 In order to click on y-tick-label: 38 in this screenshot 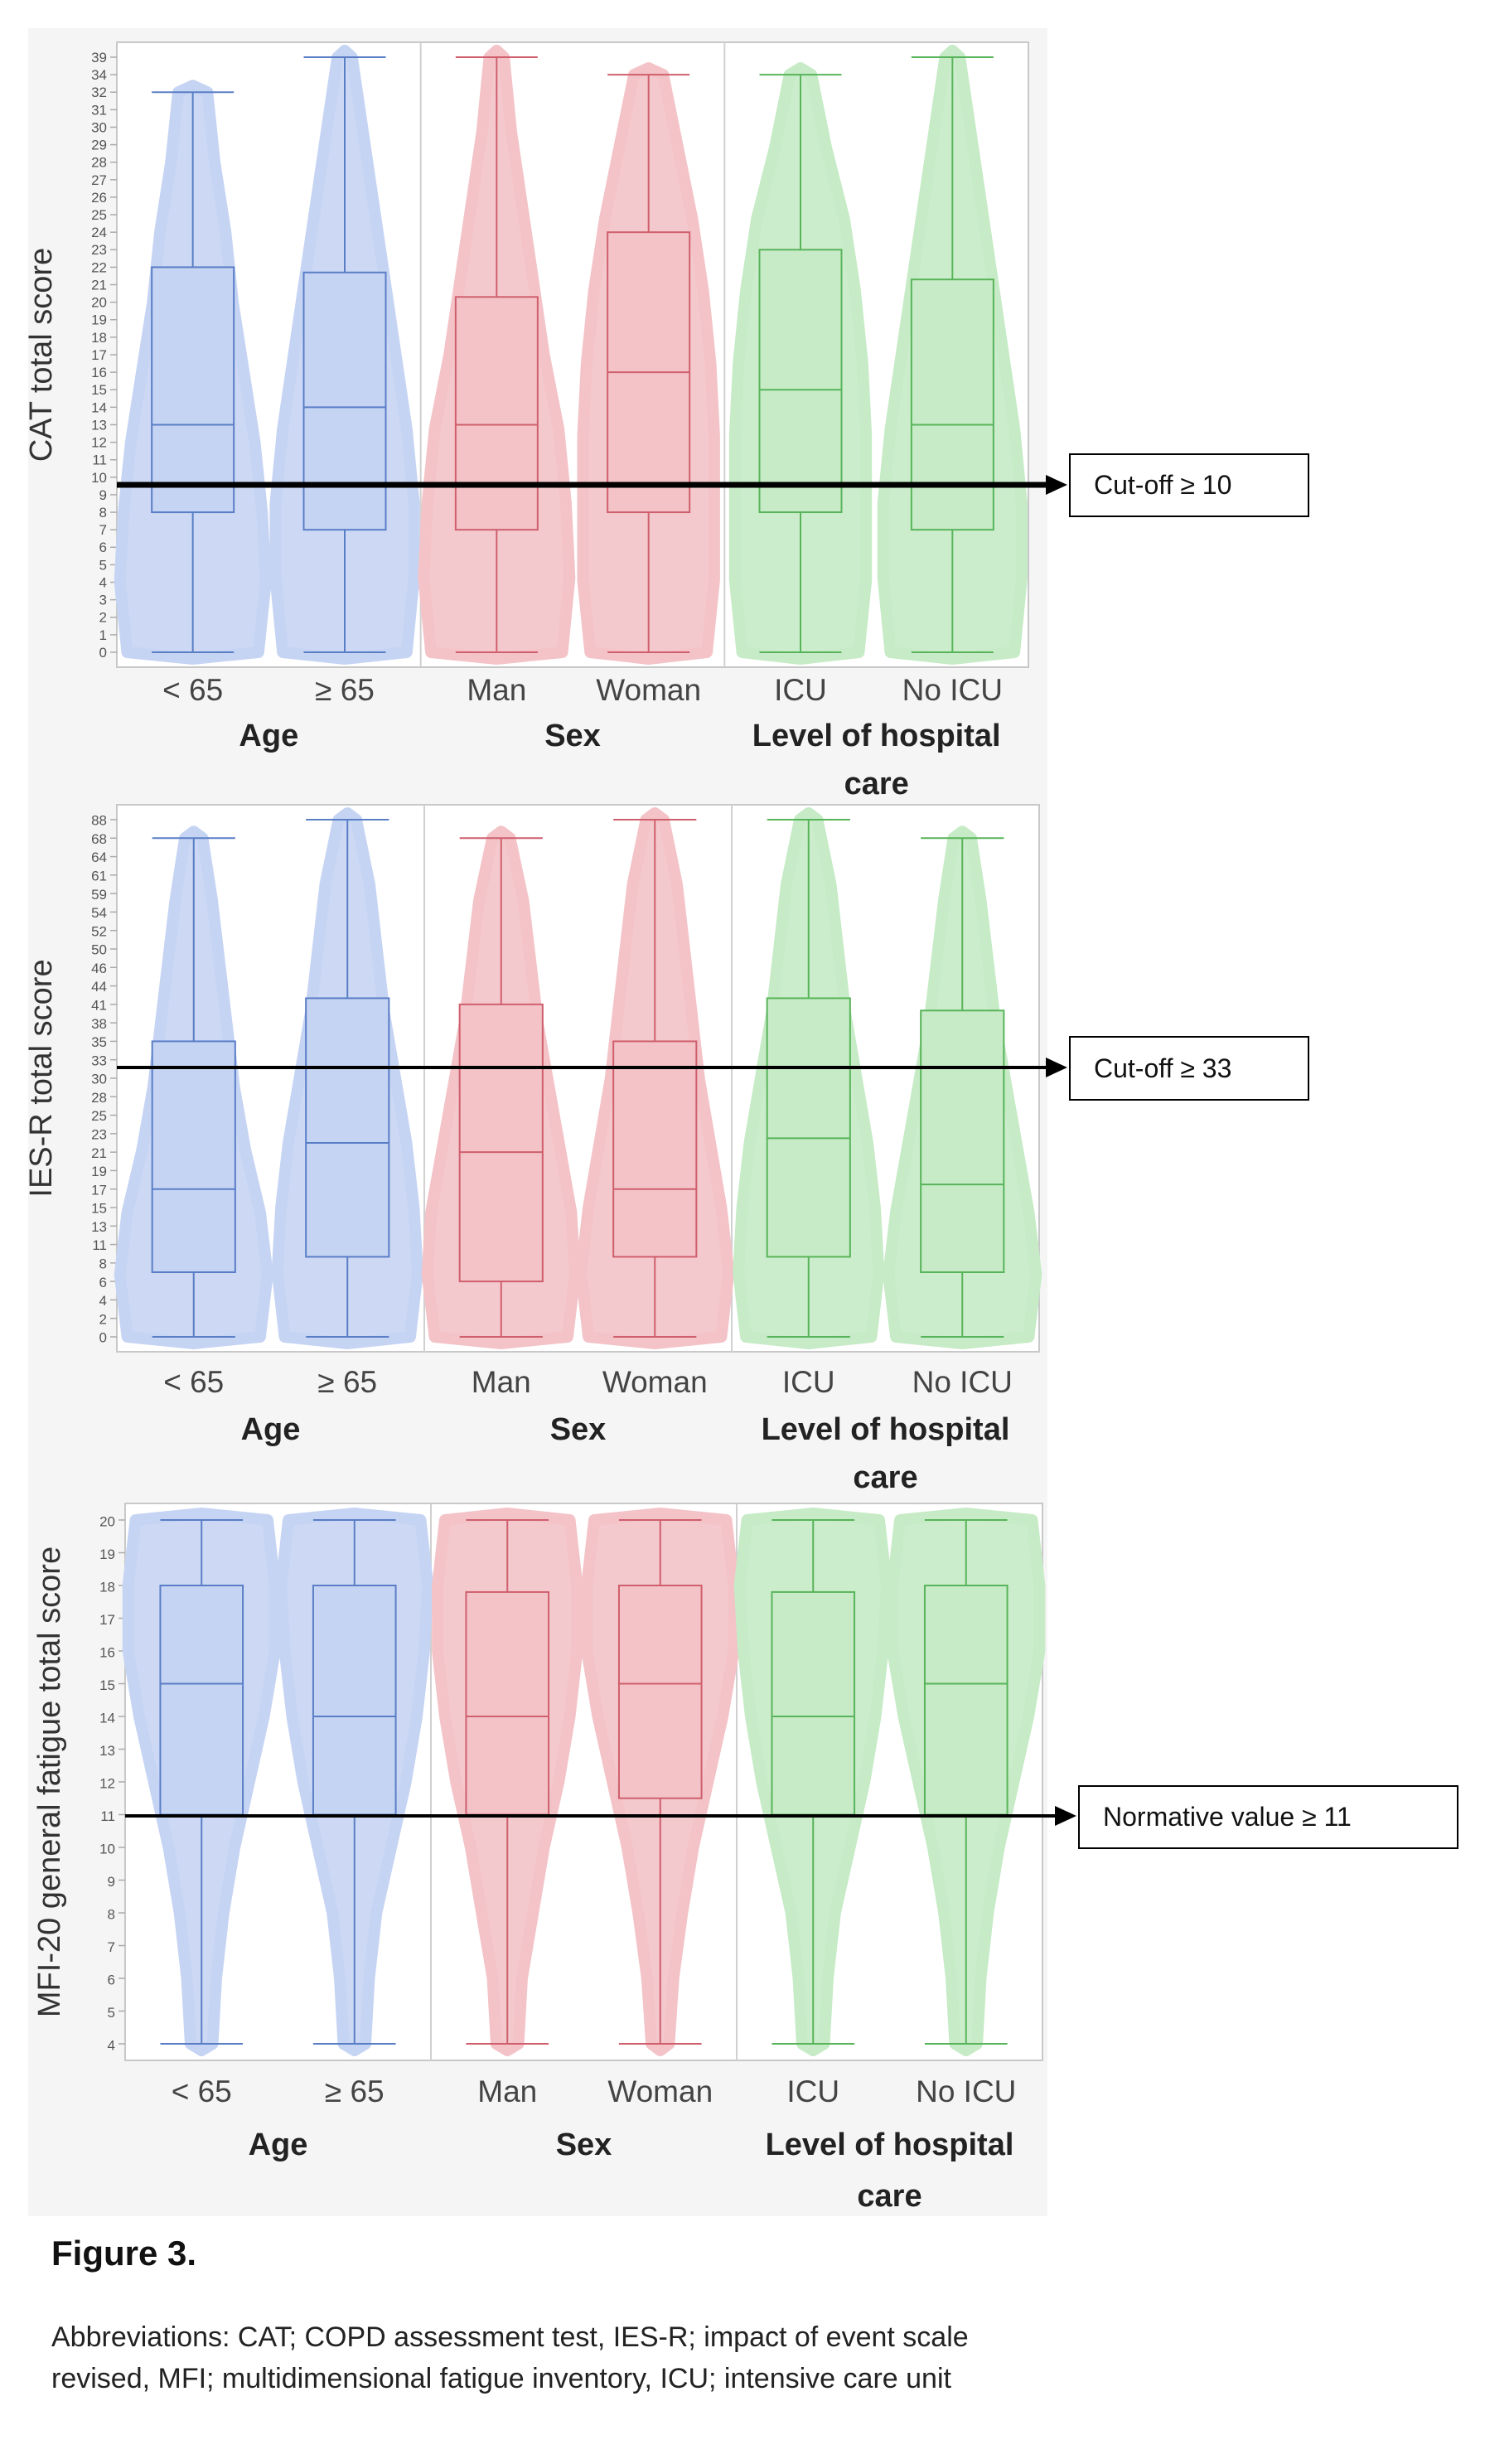, I will do `click(99, 1024)`.